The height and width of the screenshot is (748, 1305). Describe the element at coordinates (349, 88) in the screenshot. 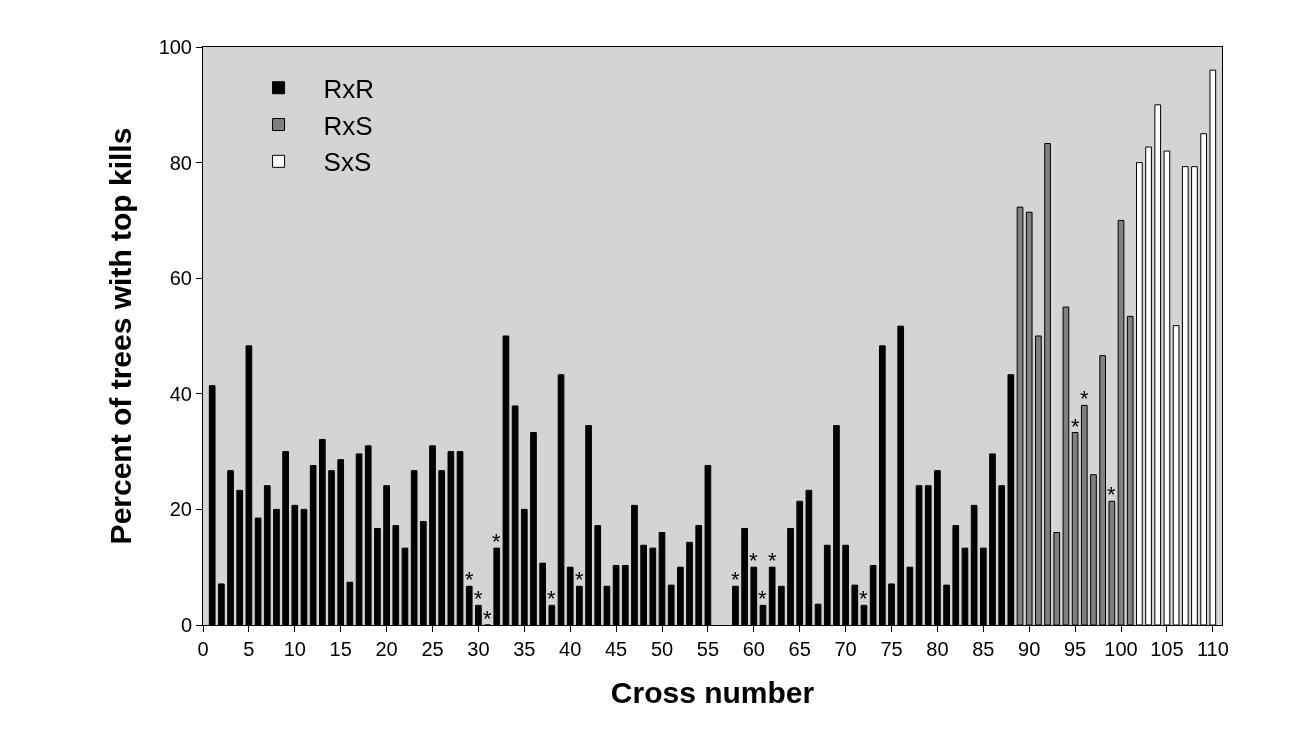

I see `legend-label: RxR` at that location.